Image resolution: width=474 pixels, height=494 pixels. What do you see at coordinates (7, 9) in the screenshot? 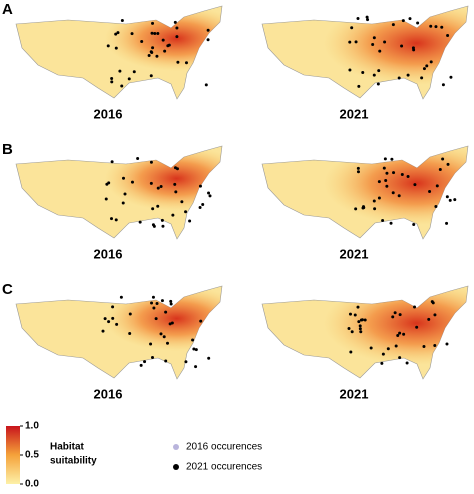
I see `panel-label: A` at bounding box center [7, 9].